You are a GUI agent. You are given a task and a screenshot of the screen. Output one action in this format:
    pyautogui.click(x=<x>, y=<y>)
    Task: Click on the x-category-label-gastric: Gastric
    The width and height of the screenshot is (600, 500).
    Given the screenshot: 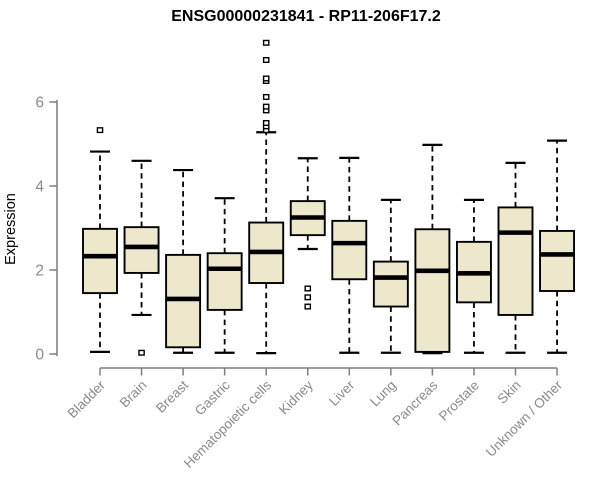 What is the action you would take?
    pyautogui.click(x=212, y=397)
    